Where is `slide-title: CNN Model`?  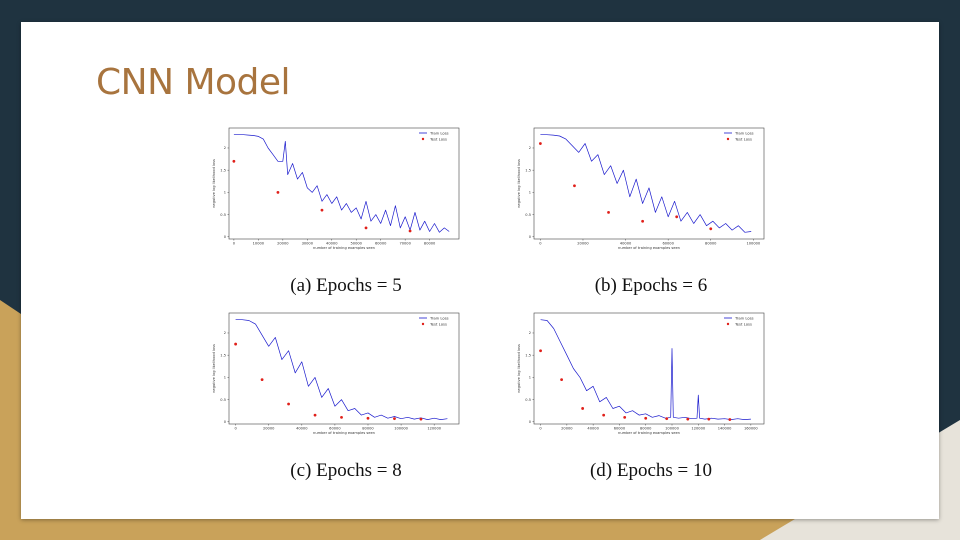
slide-title: CNN Model is located at coordinates (193, 82).